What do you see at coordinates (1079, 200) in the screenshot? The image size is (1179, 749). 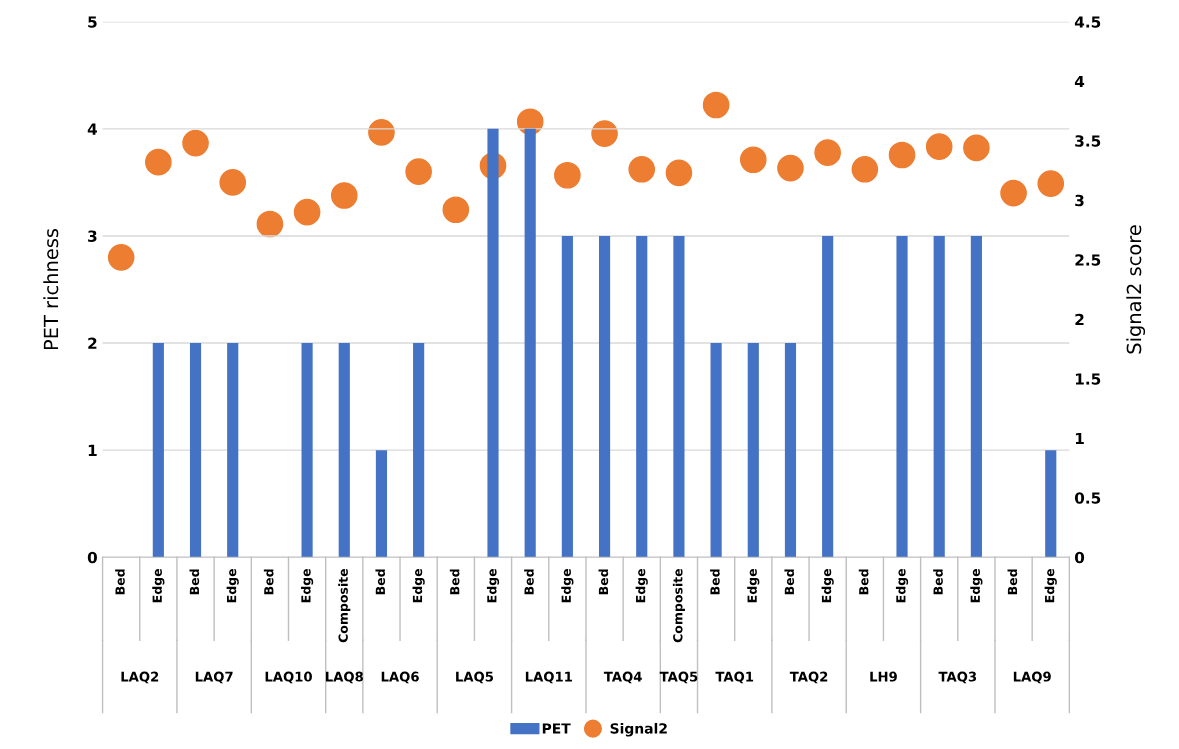 I see `y2-tick-label: 3` at bounding box center [1079, 200].